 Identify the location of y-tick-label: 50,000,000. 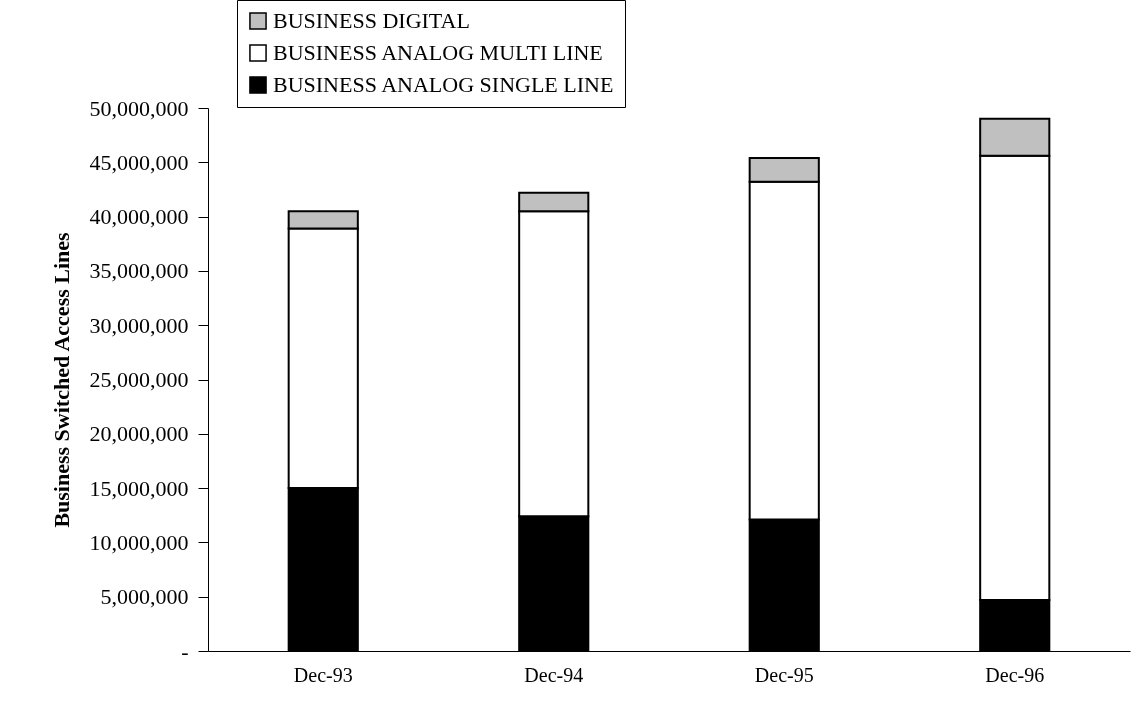
(139, 108).